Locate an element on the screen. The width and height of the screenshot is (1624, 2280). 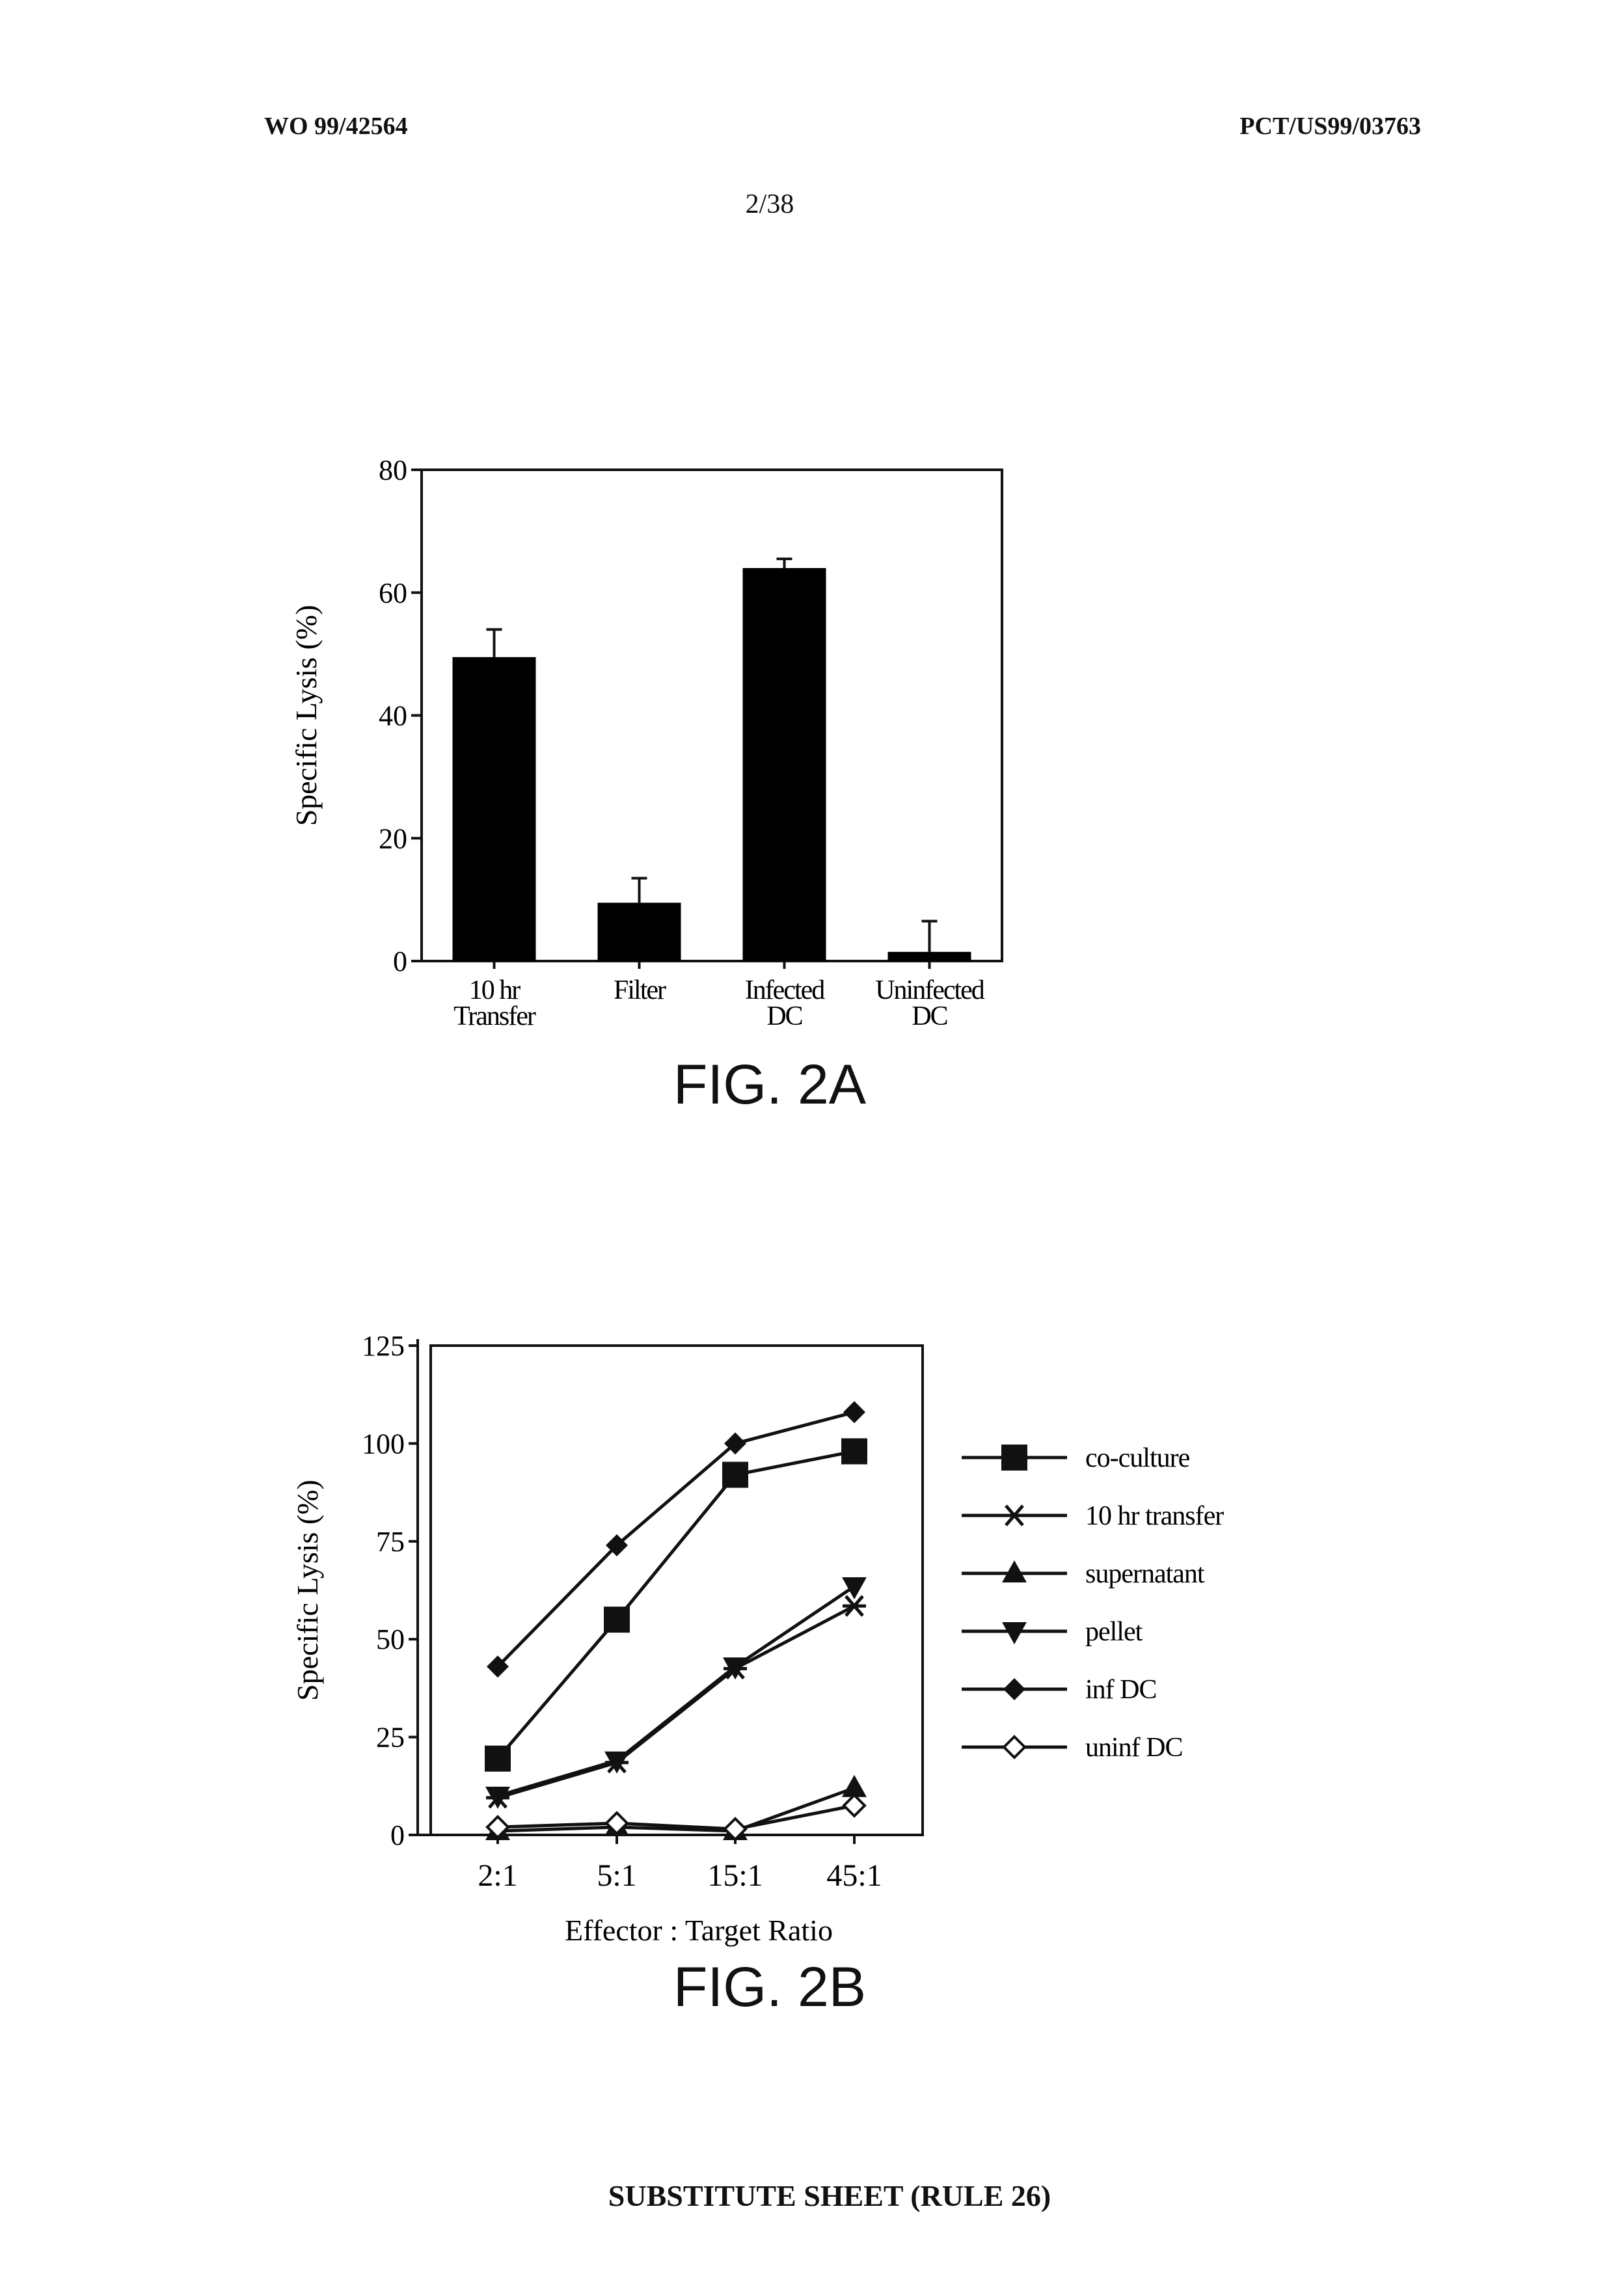
series-pellet is located at coordinates (676, 1693).